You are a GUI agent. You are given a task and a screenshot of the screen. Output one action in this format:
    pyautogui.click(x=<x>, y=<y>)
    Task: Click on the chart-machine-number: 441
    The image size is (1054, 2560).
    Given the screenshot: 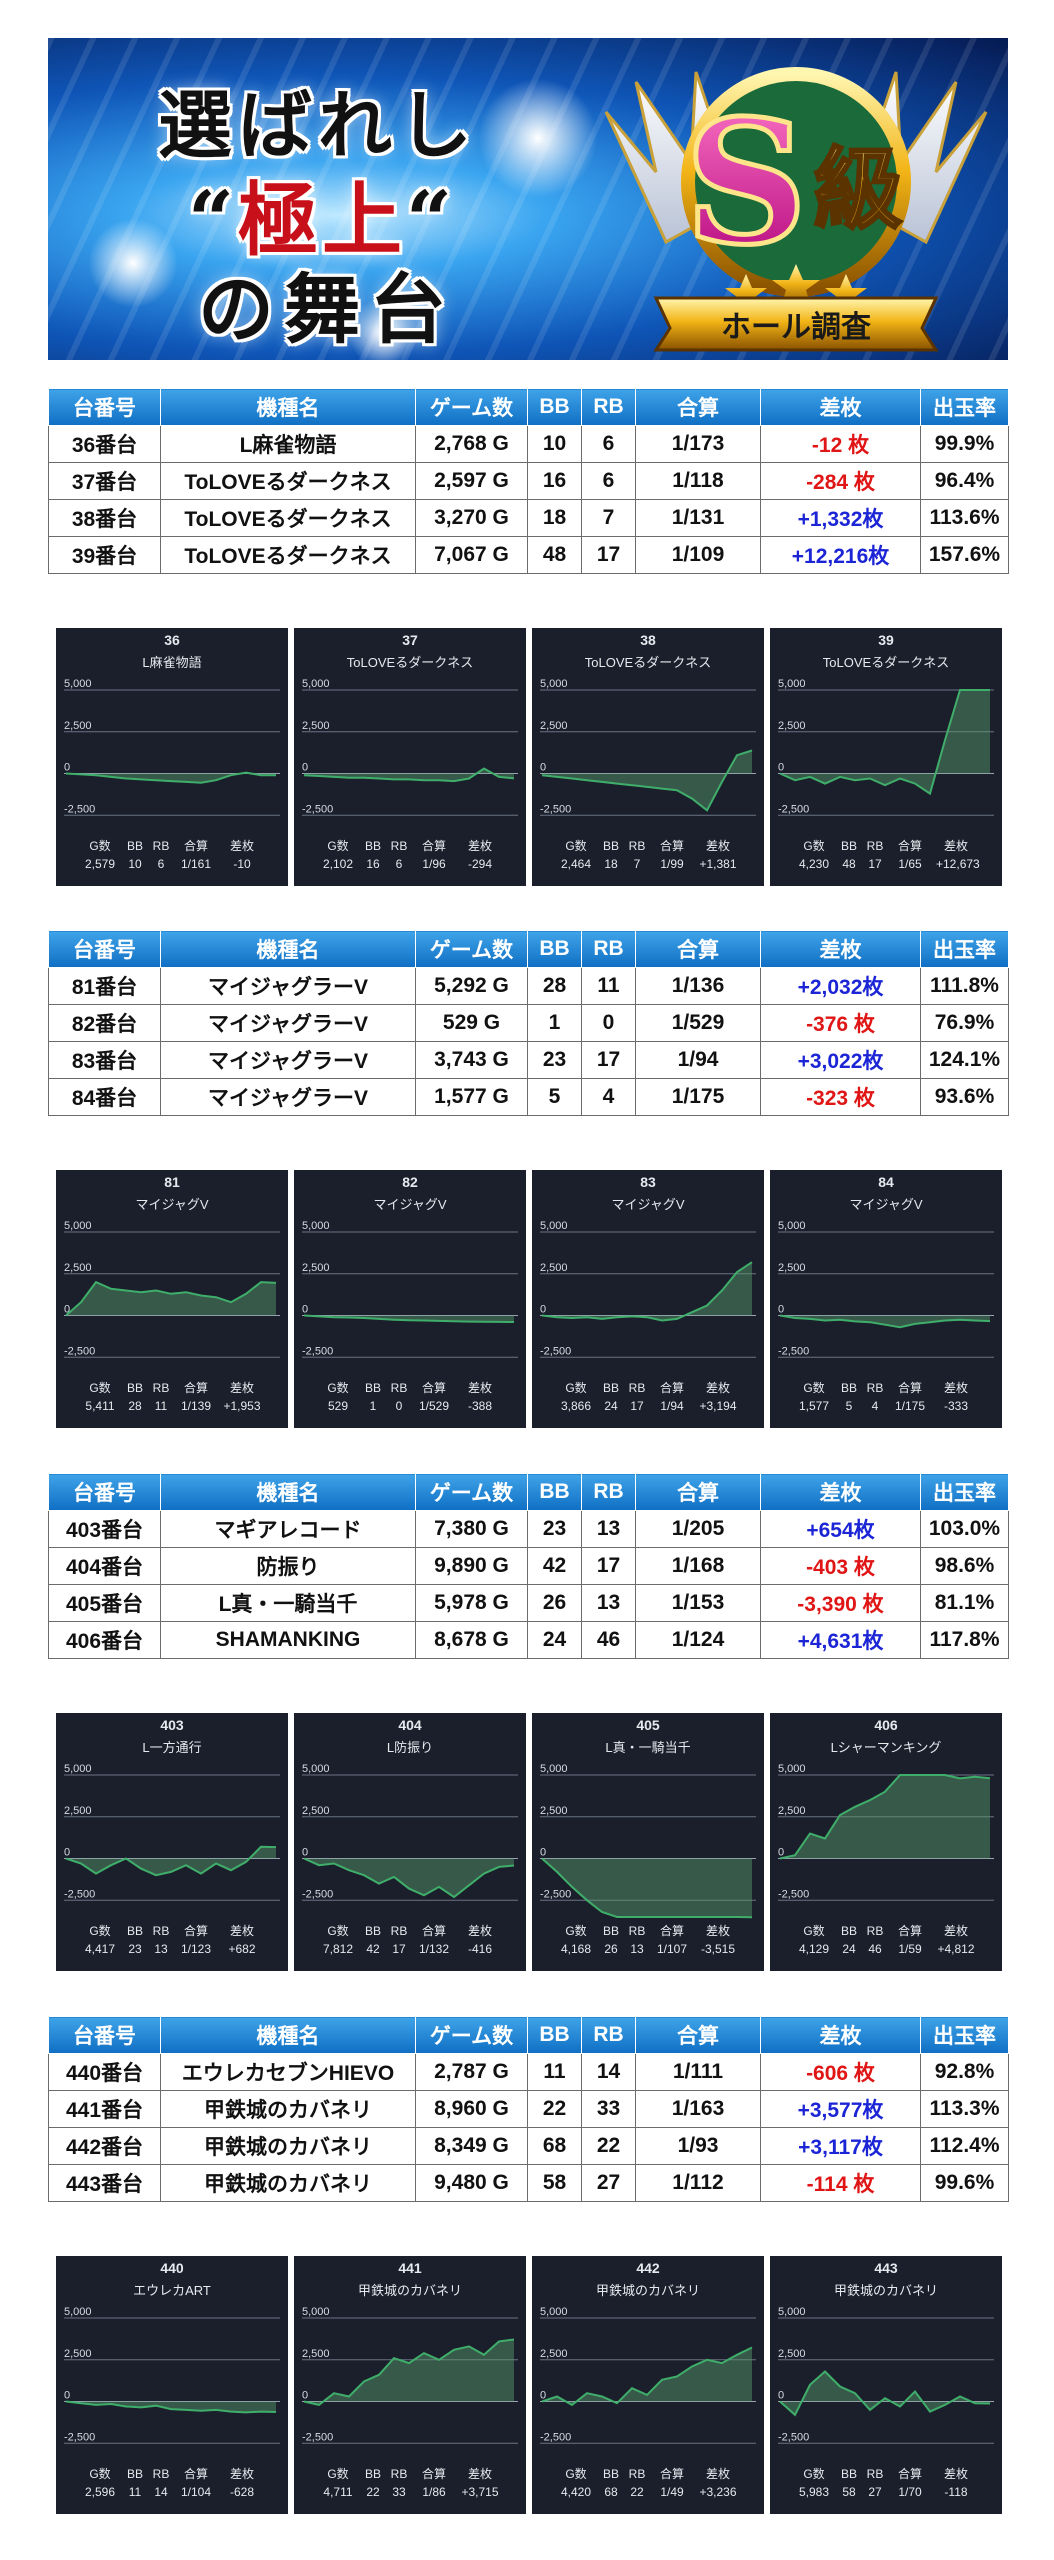 What is the action you would take?
    pyautogui.click(x=410, y=2268)
    